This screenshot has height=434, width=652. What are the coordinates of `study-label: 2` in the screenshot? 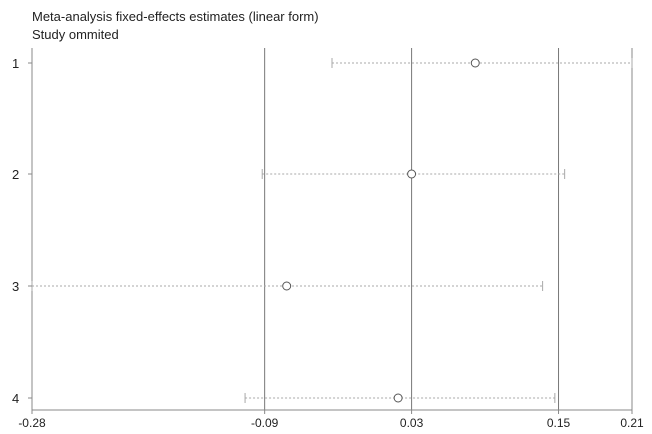 It's located at (15, 174).